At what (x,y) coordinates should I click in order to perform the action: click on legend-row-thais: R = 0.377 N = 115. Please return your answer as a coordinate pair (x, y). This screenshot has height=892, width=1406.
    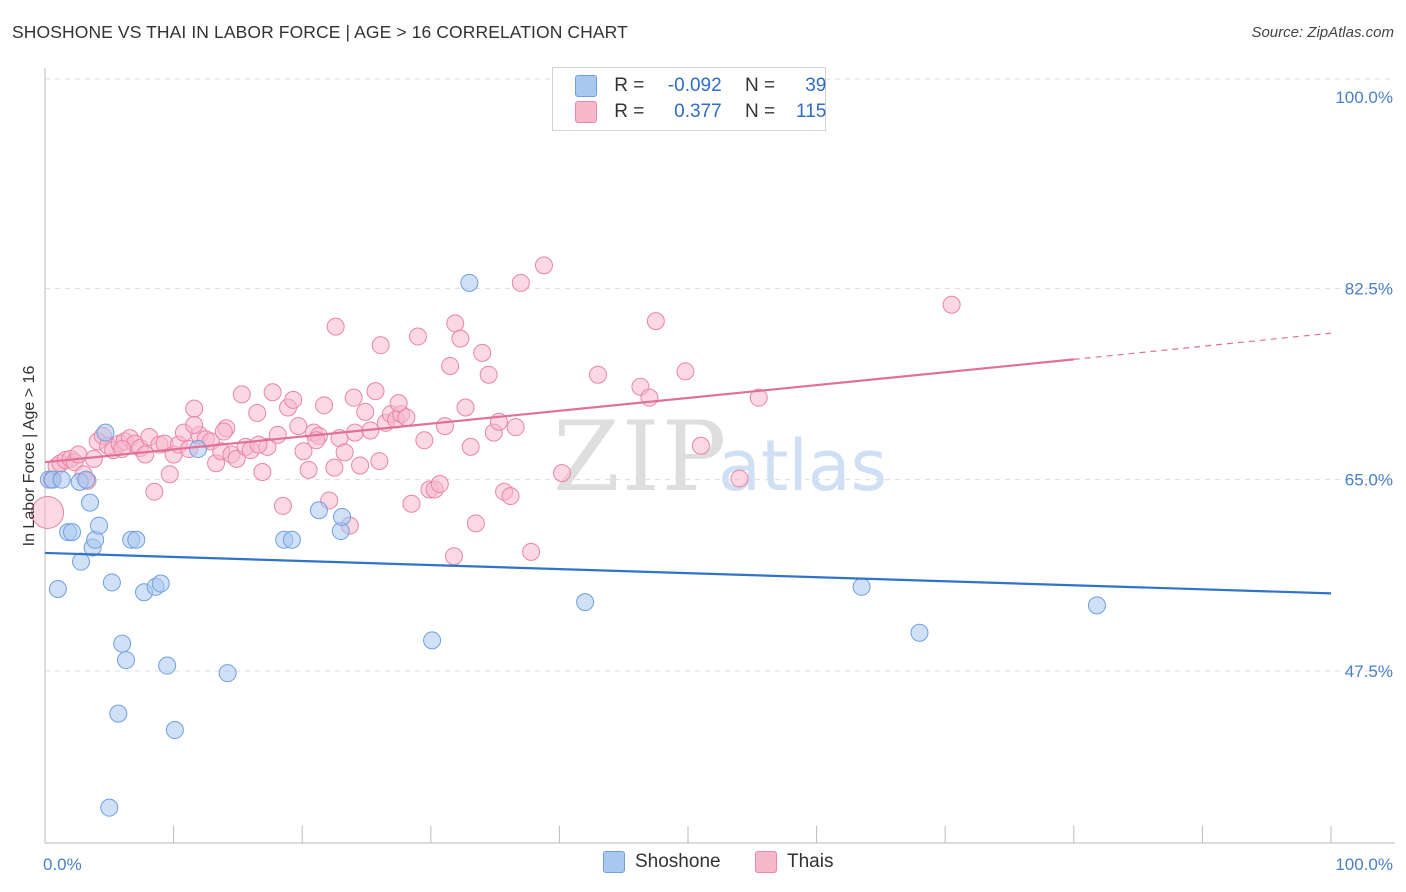
    Looking at the image, I should click on (700, 113).